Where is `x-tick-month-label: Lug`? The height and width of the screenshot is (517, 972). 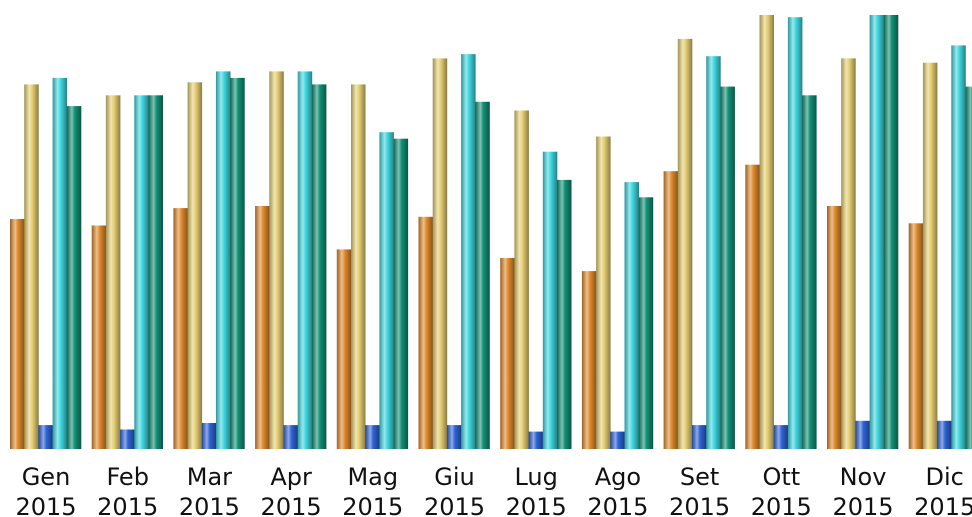 x-tick-month-label: Lug is located at coordinates (535, 477).